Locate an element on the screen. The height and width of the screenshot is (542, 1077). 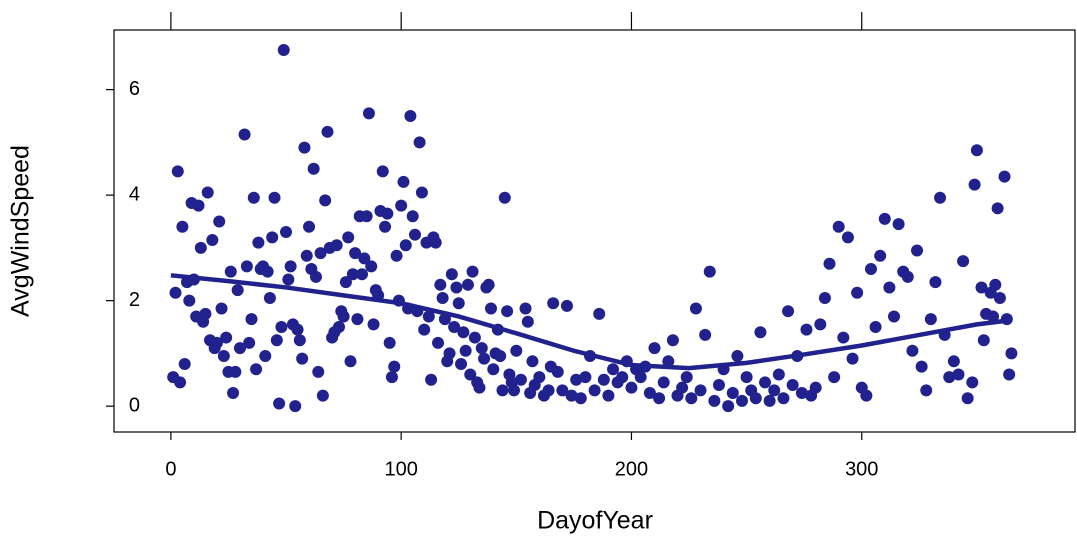
x-tick-label: 0 is located at coordinates (170, 469).